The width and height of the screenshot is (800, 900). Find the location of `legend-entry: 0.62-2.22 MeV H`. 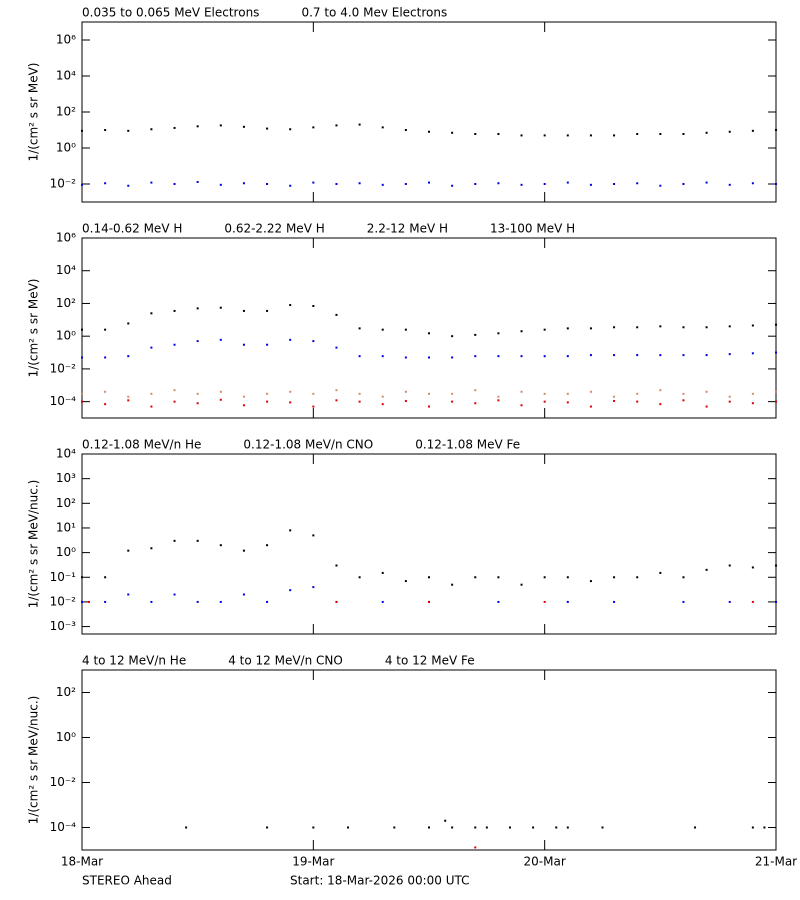

legend-entry: 0.62-2.22 MeV H is located at coordinates (274, 229).